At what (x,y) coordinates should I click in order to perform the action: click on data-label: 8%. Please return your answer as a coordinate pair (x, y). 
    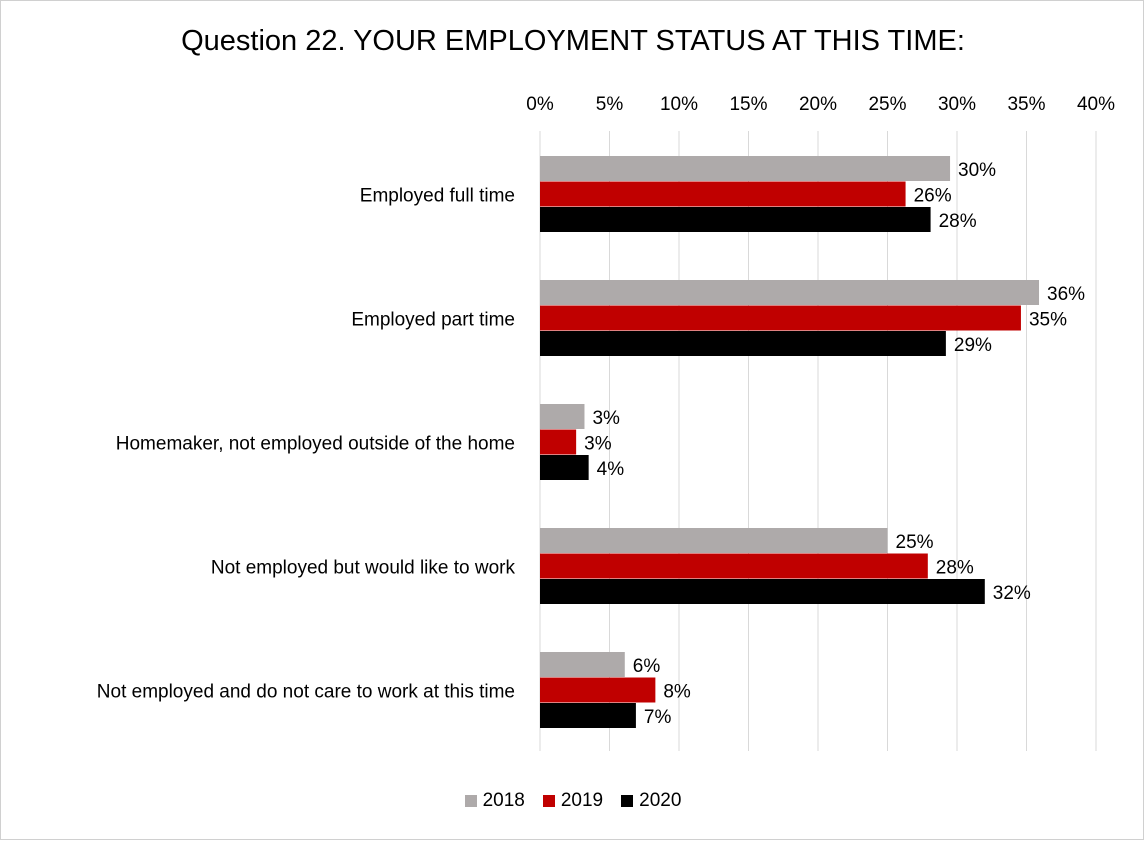
    Looking at the image, I should click on (677, 691).